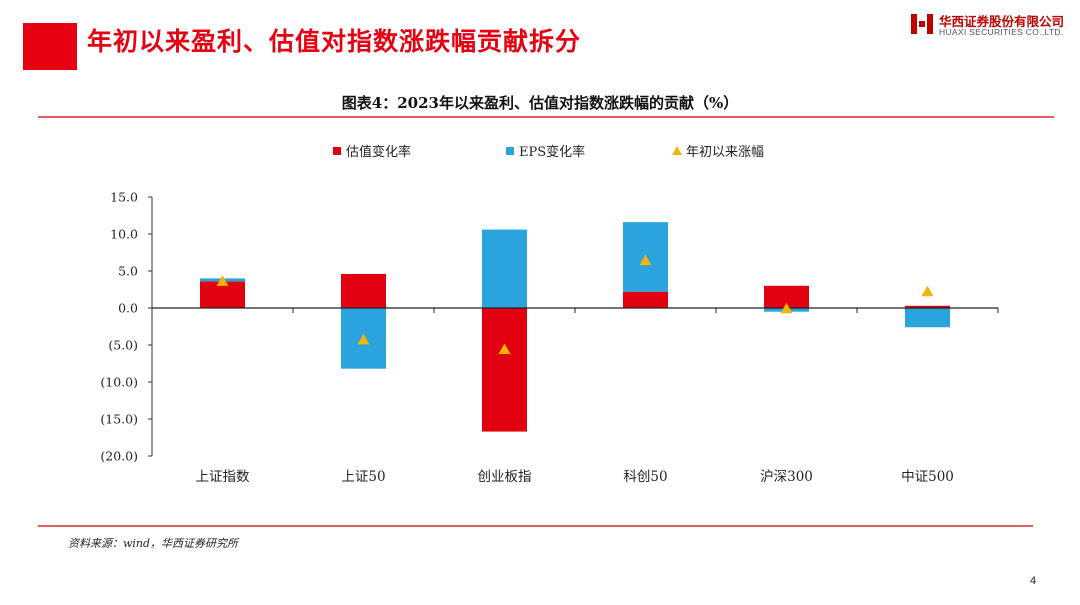  I want to click on legend-label: 估值变化率, so click(378, 152).